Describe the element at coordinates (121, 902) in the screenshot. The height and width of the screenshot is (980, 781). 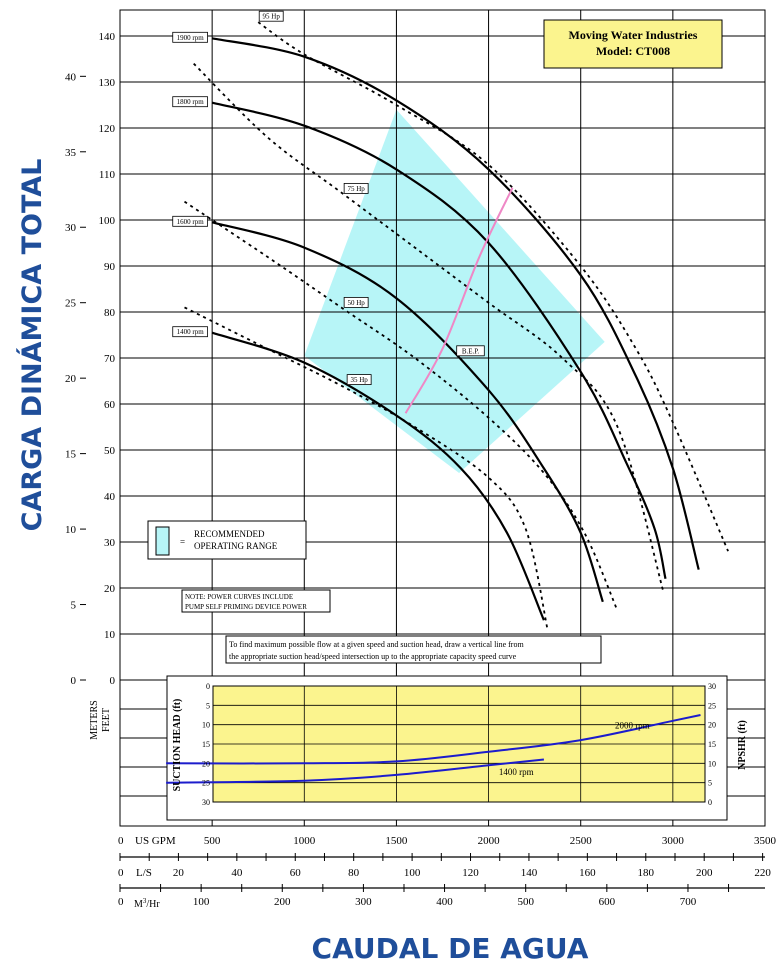
I see `x-m3-zero: 0` at that location.